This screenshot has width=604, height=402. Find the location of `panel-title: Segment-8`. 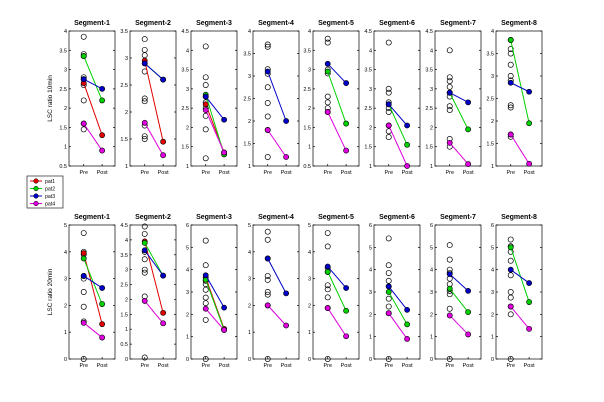

panel-title: Segment-8 is located at coordinates (519, 217).